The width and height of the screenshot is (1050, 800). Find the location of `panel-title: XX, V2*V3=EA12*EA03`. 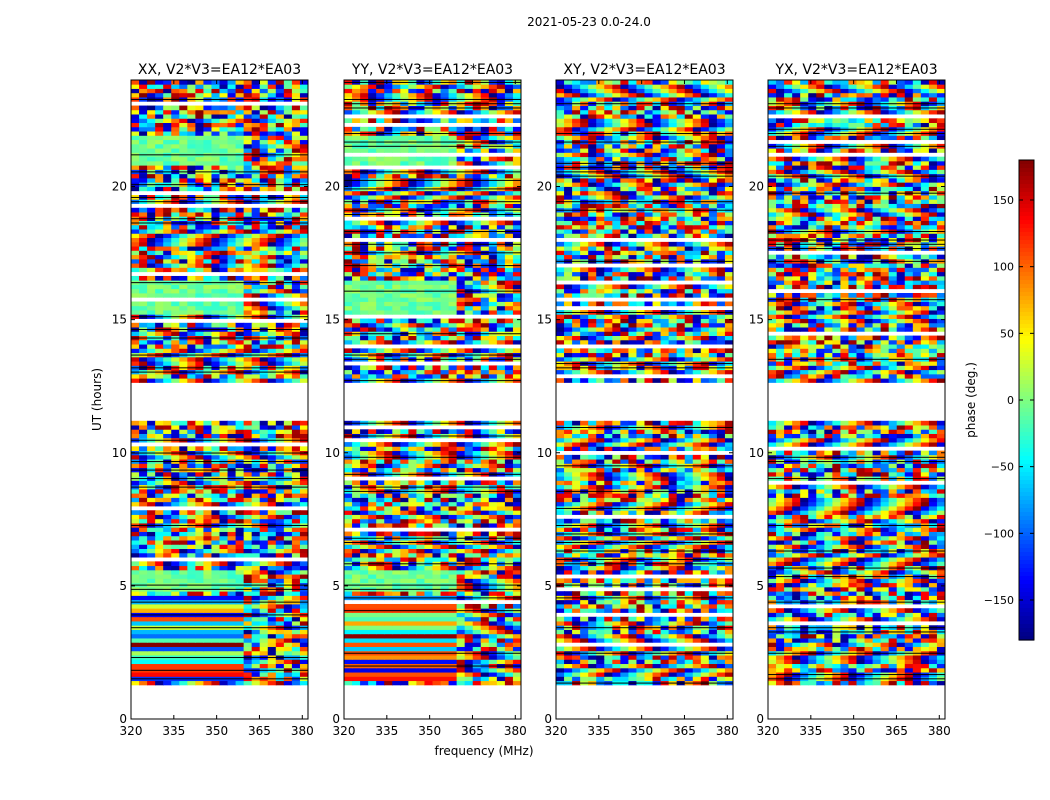

panel-title: XX, V2*V3=EA12*EA03 is located at coordinates (219, 70).